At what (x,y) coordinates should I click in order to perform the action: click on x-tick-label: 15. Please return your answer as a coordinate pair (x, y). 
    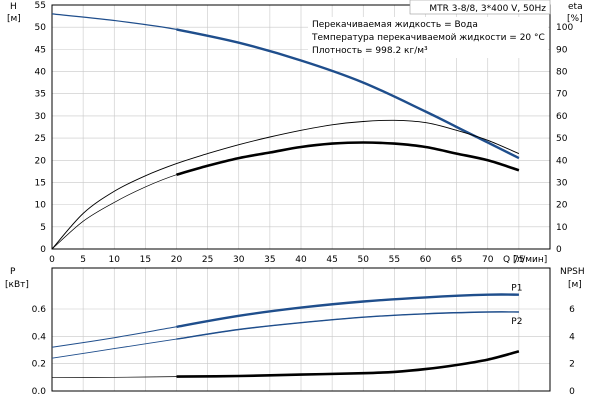
    Looking at the image, I should click on (145, 260).